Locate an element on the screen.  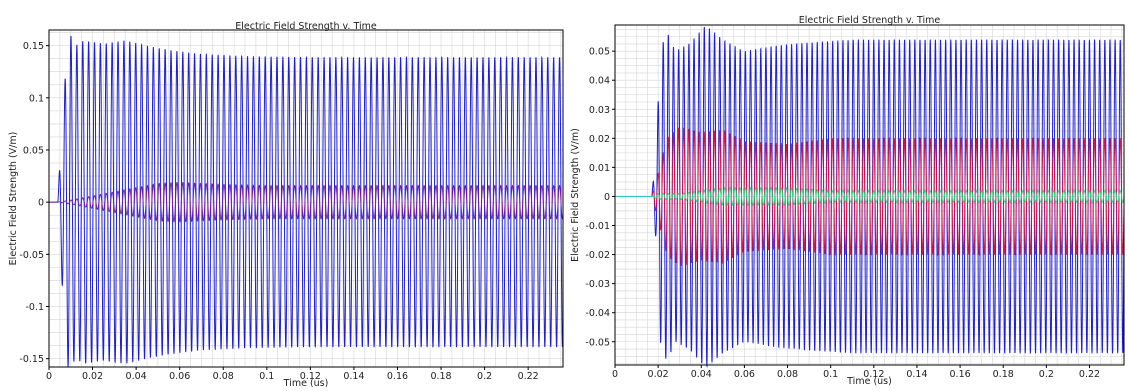
y-tick-label: 0.15 is located at coordinates (33, 46).